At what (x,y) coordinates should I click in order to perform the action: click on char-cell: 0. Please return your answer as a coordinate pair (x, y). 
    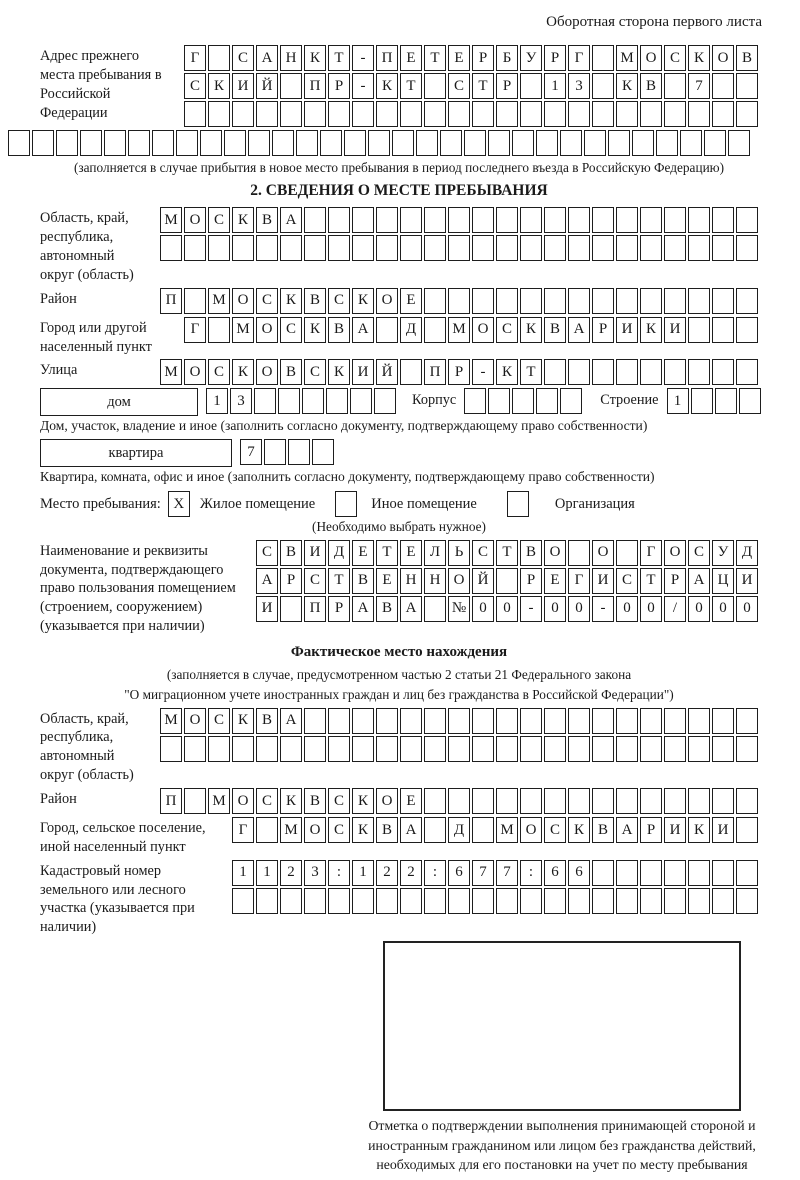
    Looking at the image, I should click on (747, 608).